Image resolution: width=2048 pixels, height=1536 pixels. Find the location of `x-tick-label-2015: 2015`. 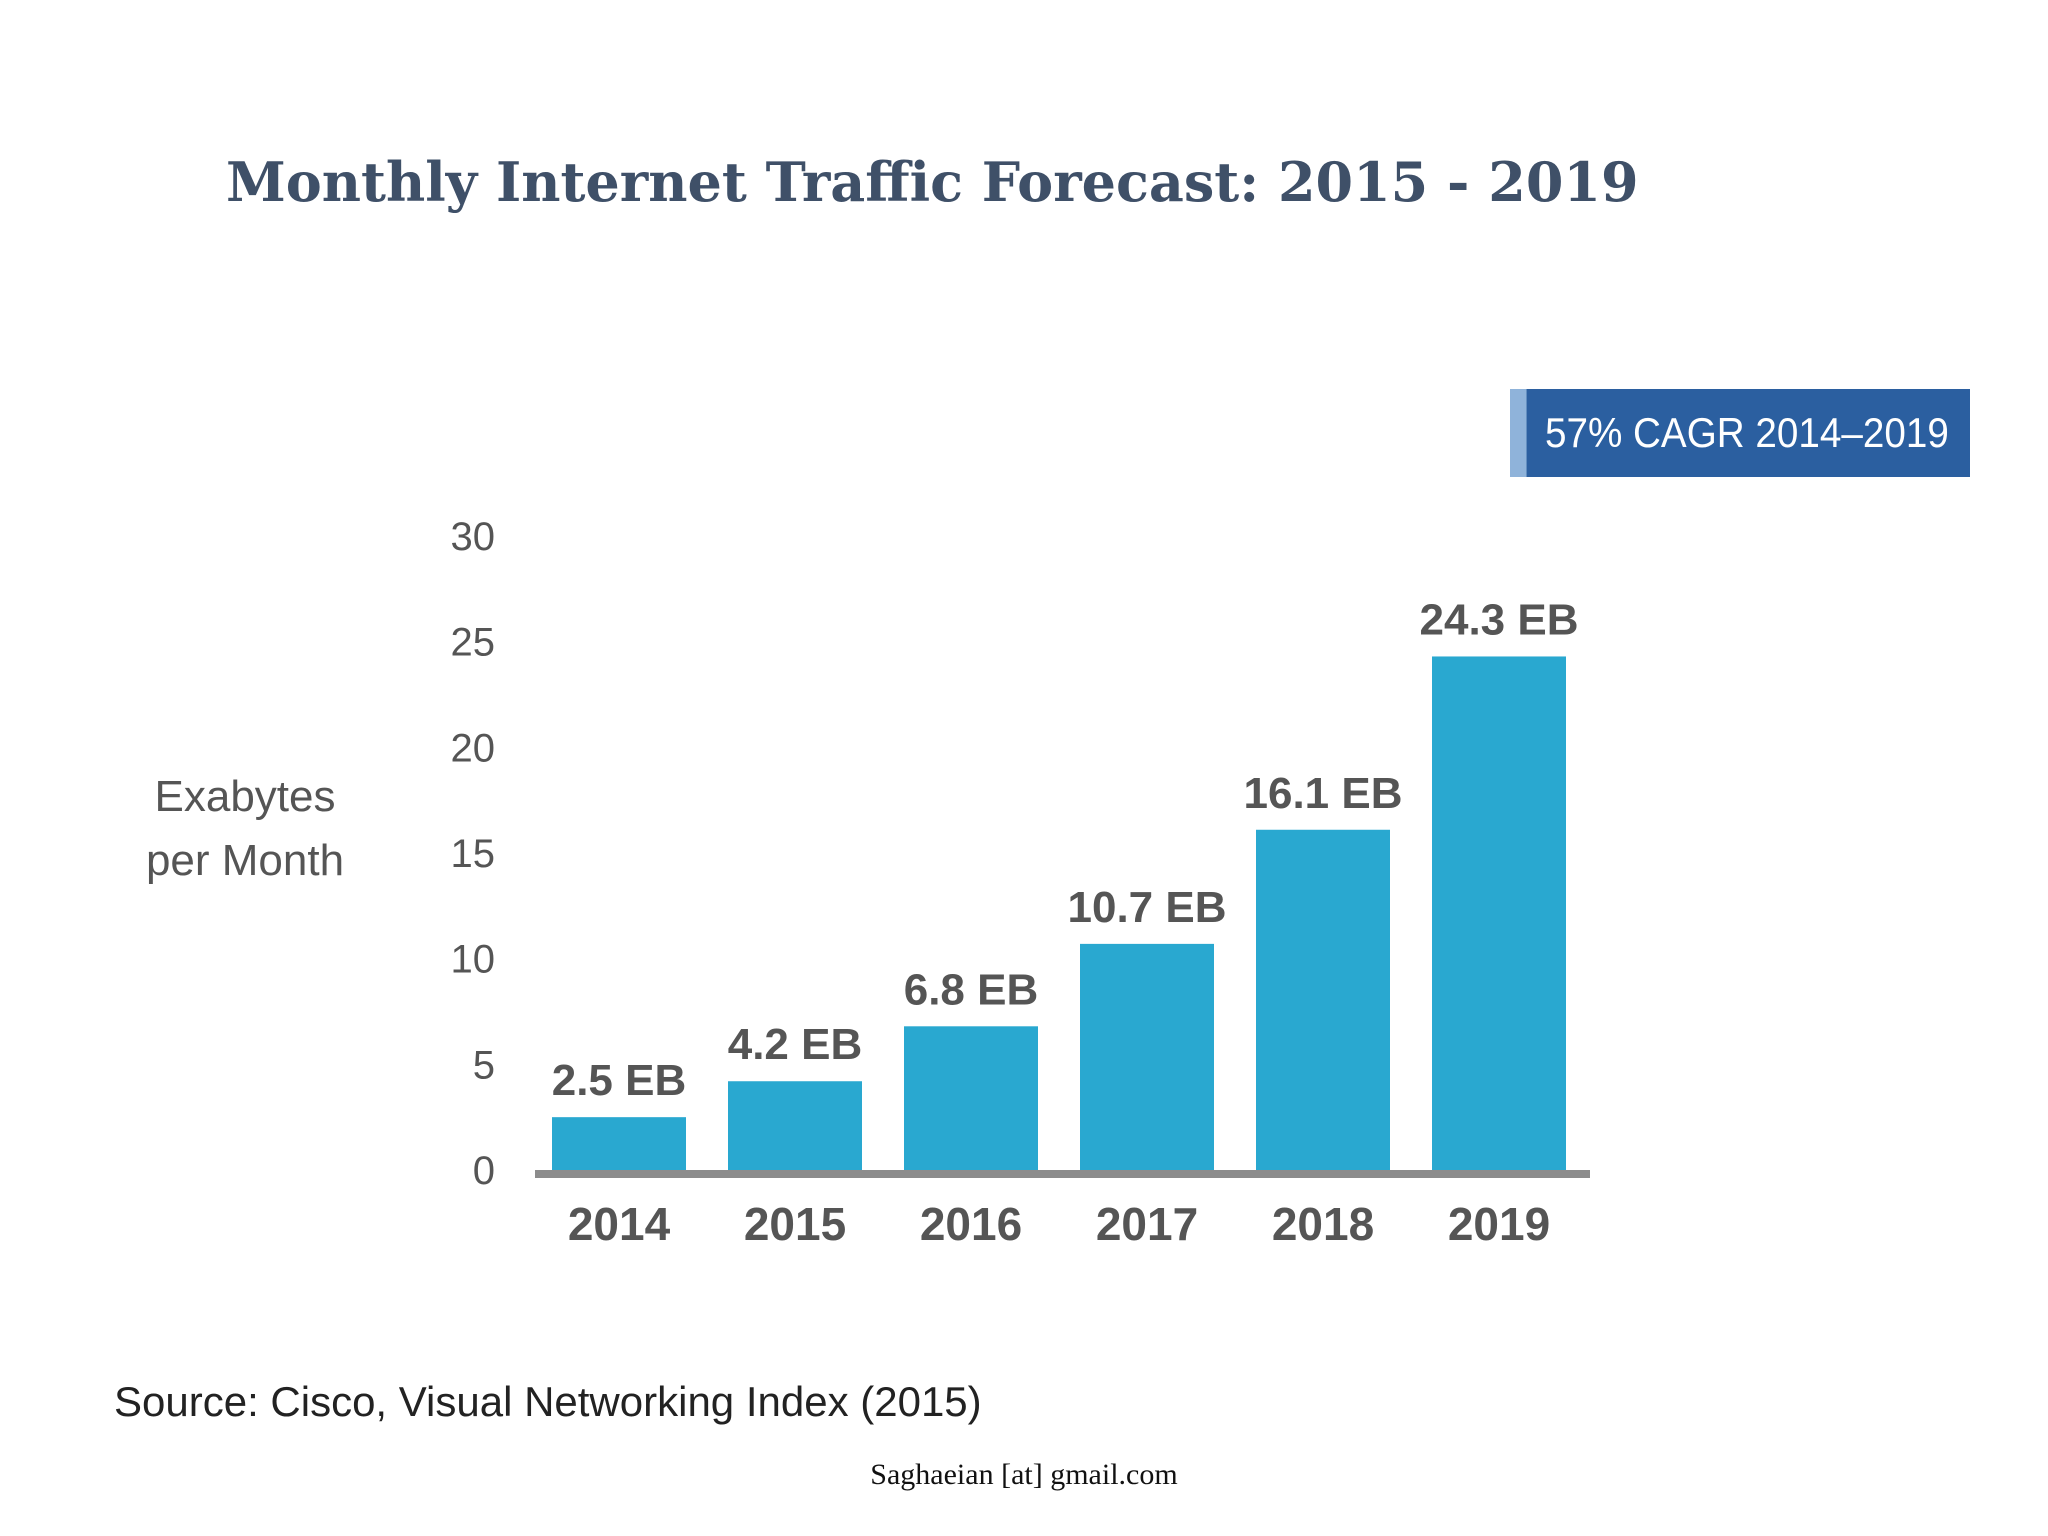

x-tick-label-2015: 2015 is located at coordinates (795, 1224).